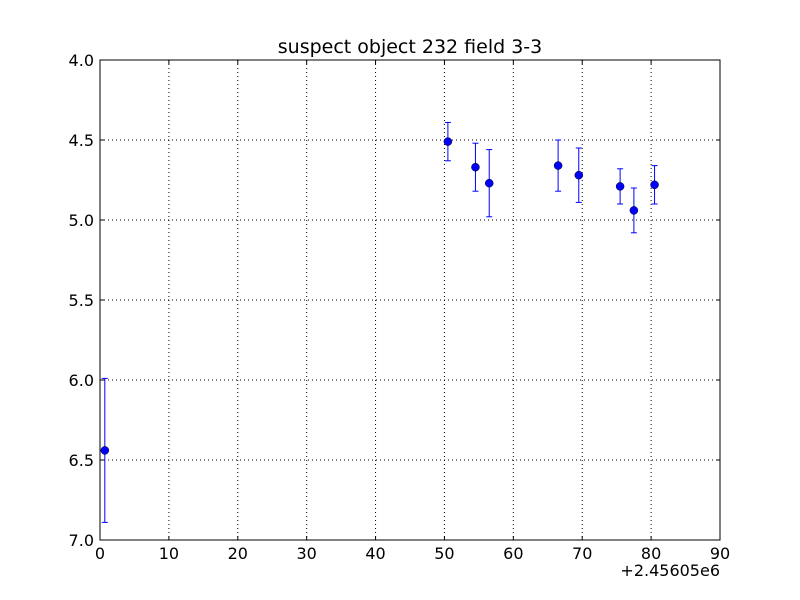 The width and height of the screenshot is (800, 600). What do you see at coordinates (81, 140) in the screenshot?
I see `y-tick-label: 4.5` at bounding box center [81, 140].